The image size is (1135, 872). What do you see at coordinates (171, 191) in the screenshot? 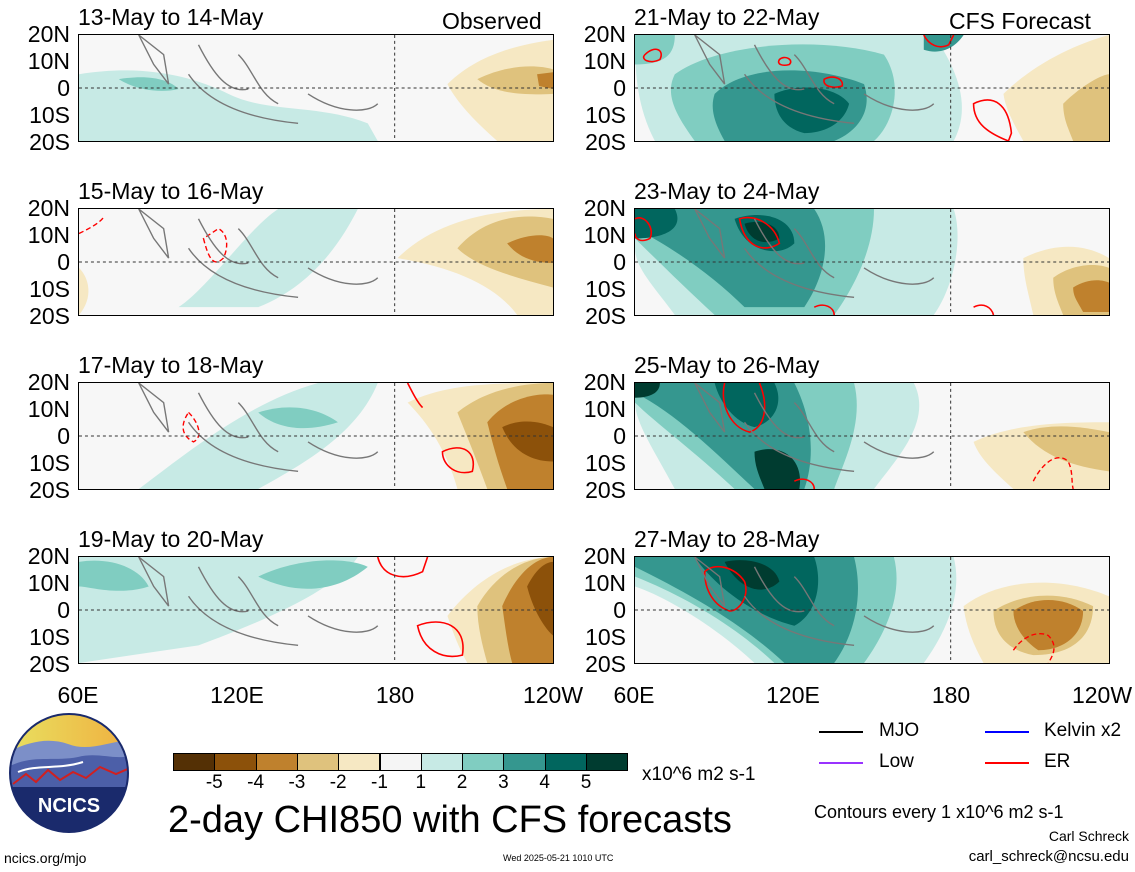
I see `panel-title-obs-2: 15-May to 16-May` at bounding box center [171, 191].